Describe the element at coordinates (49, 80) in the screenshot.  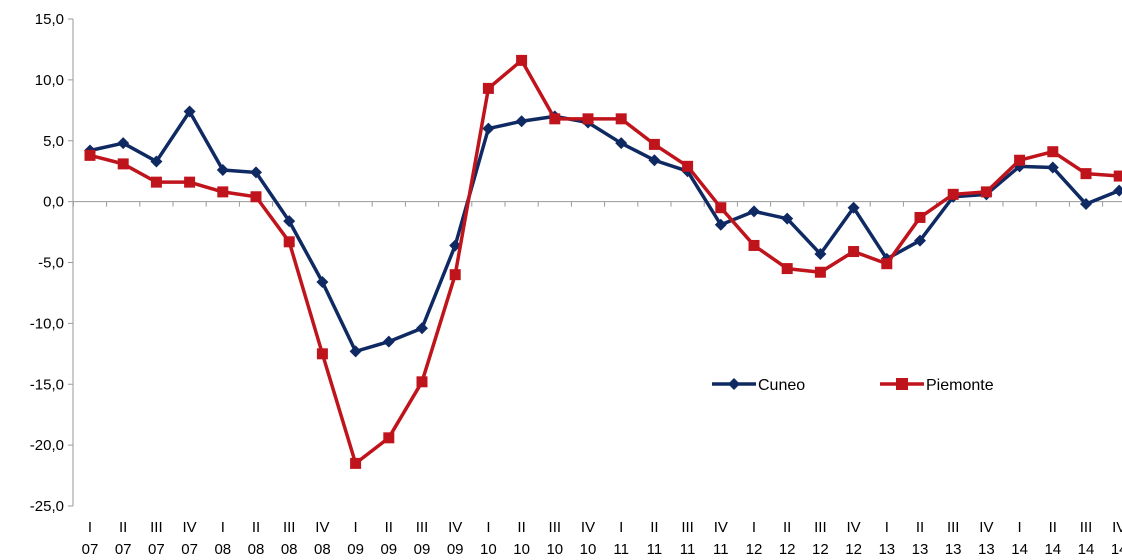
I see `y-tick-label: 10,0` at that location.